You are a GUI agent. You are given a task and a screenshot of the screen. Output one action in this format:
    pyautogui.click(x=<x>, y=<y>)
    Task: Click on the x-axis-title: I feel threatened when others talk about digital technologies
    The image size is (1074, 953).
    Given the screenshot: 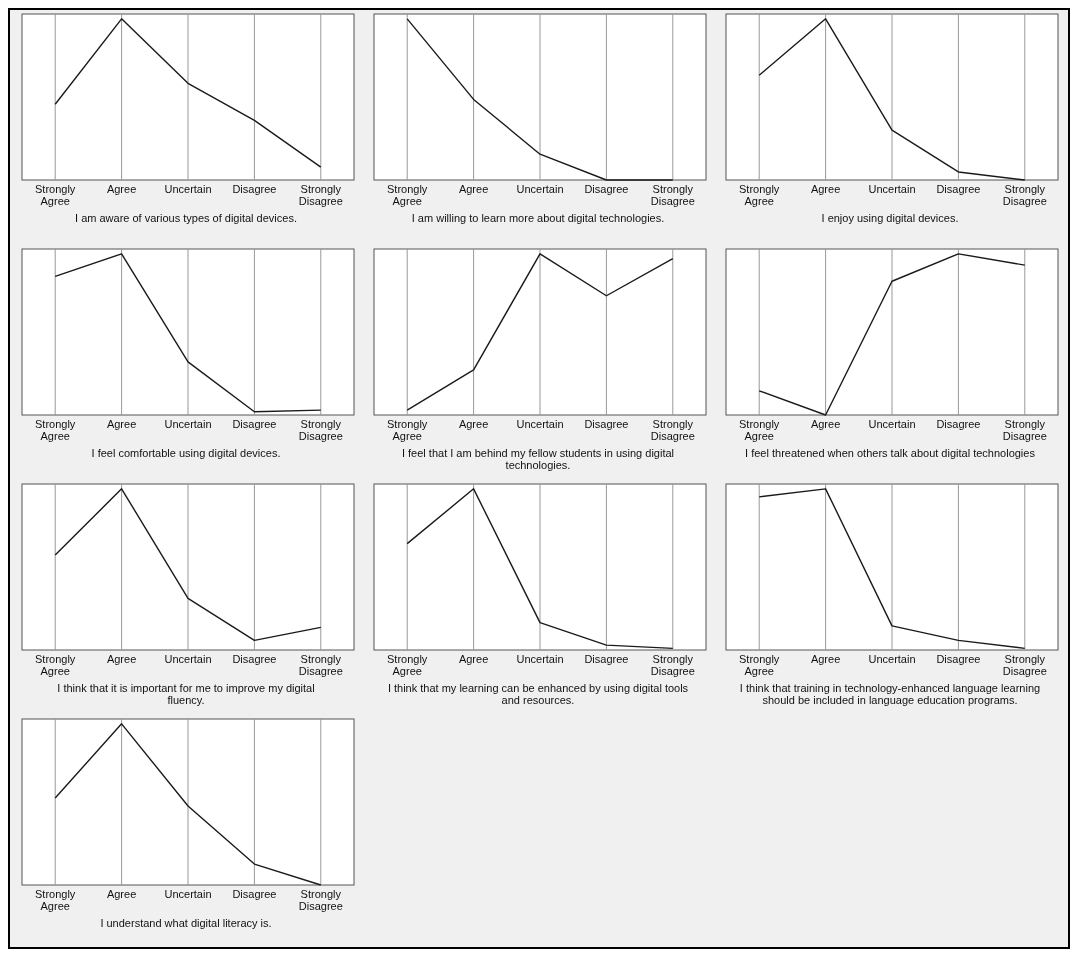 What is the action you would take?
    pyautogui.click(x=890, y=453)
    